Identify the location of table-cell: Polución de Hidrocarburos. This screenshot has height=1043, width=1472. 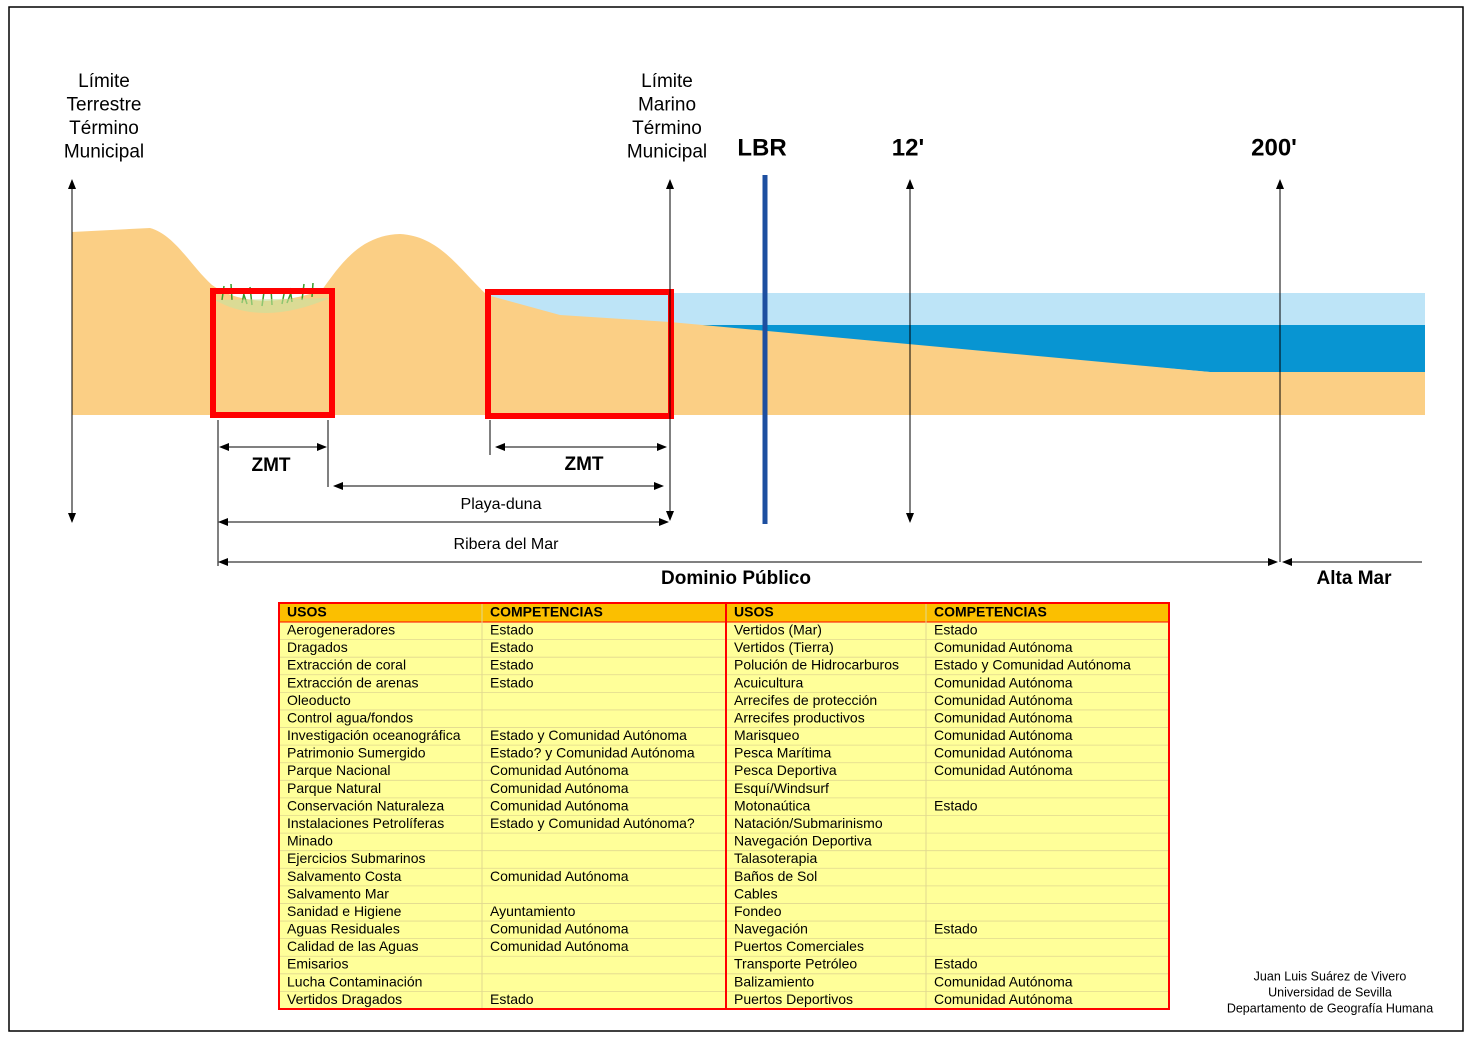
(816, 665).